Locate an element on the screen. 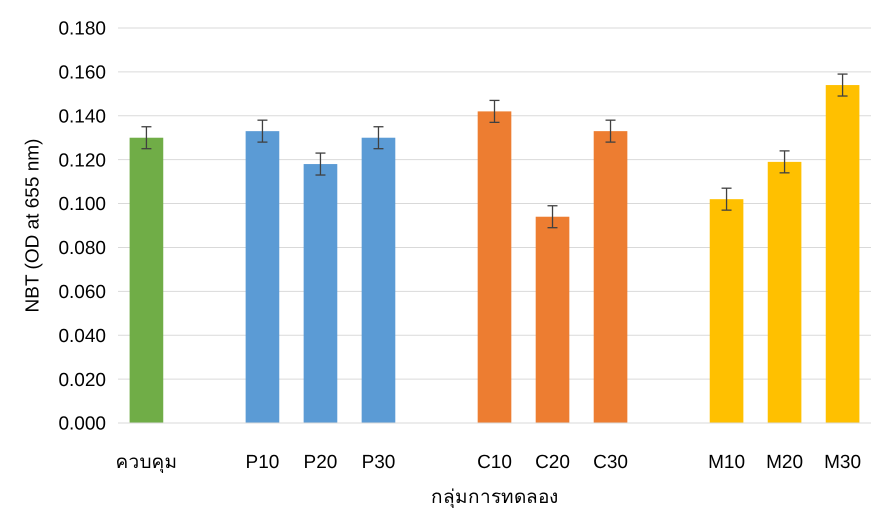 This screenshot has height=521, width=889. y-axis-title: NBT (OD at 655 nm) is located at coordinates (33, 225).